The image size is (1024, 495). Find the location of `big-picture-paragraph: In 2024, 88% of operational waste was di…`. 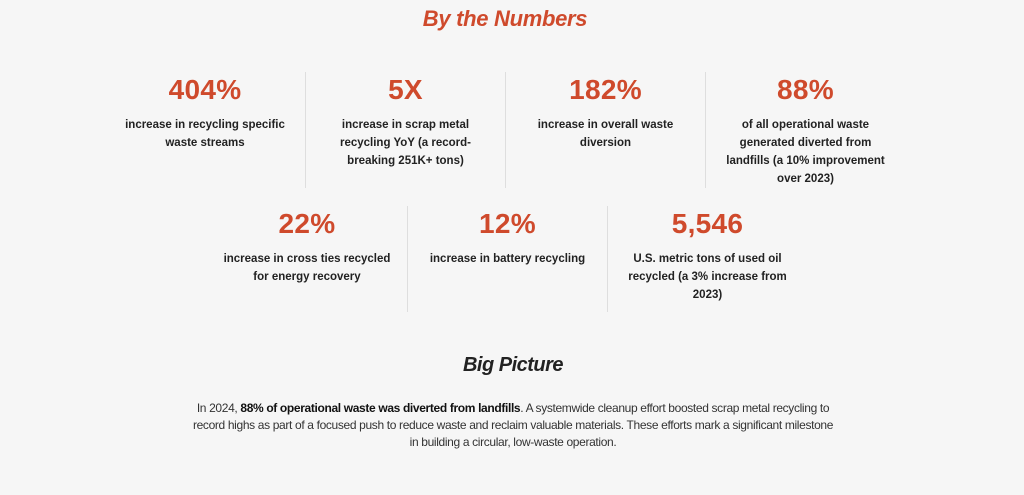

big-picture-paragraph: In 2024, 88% of operational waste was di… is located at coordinates (513, 425).